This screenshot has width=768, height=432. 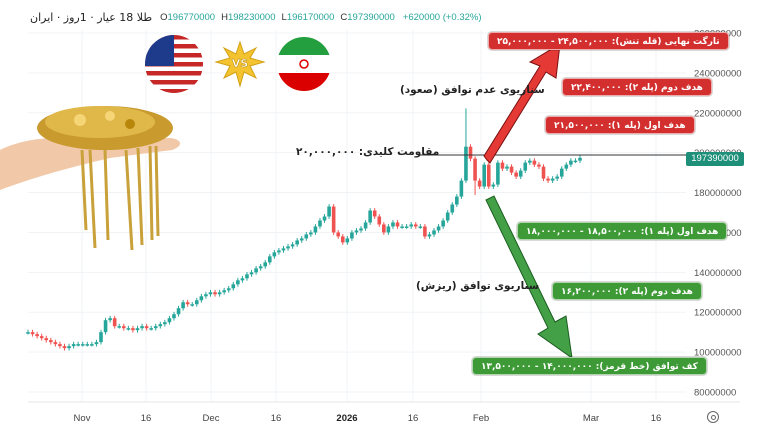 What do you see at coordinates (718, 73) in the screenshot?
I see `y-tick-label: 240000000` at bounding box center [718, 73].